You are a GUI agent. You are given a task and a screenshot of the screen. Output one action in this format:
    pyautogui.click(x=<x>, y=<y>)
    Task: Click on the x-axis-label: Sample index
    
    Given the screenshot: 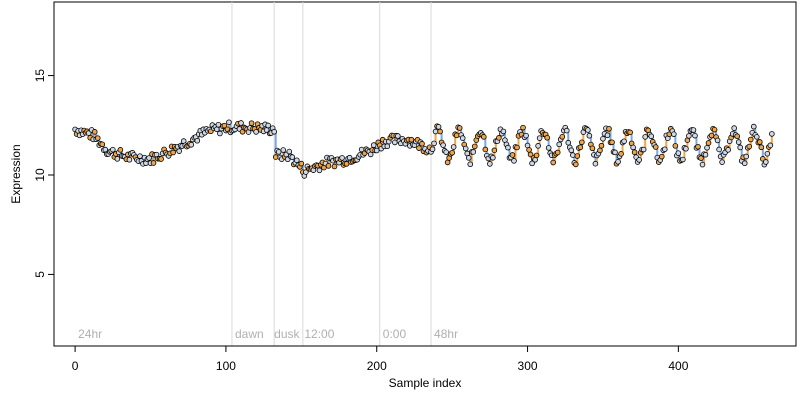 What is the action you would take?
    pyautogui.click(x=425, y=383)
    